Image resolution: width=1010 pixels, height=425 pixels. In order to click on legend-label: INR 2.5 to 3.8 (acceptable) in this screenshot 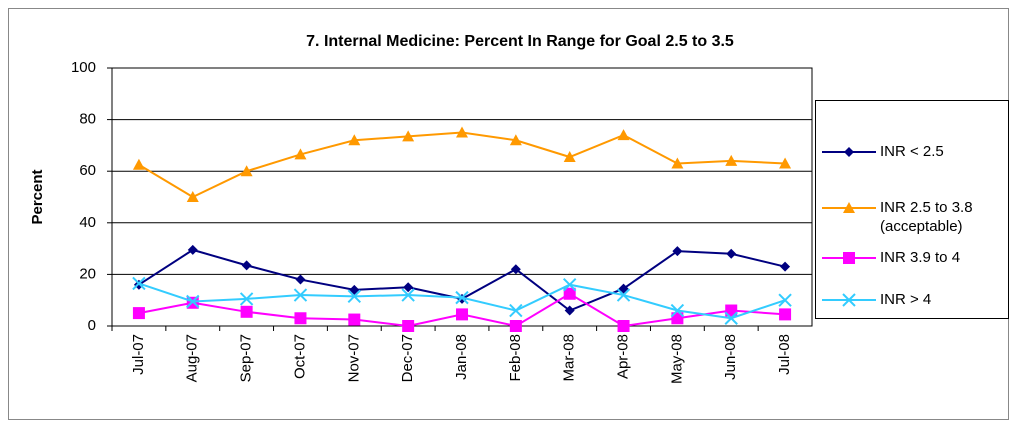, I will do `click(926, 217)`.